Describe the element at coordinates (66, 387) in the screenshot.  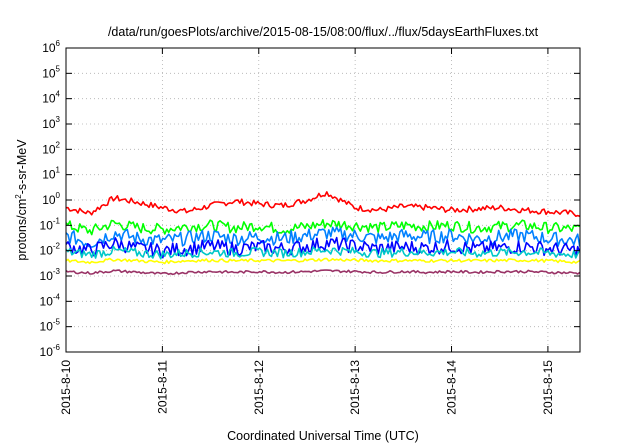
I see `x-tick-label: 2015-8-10` at that location.